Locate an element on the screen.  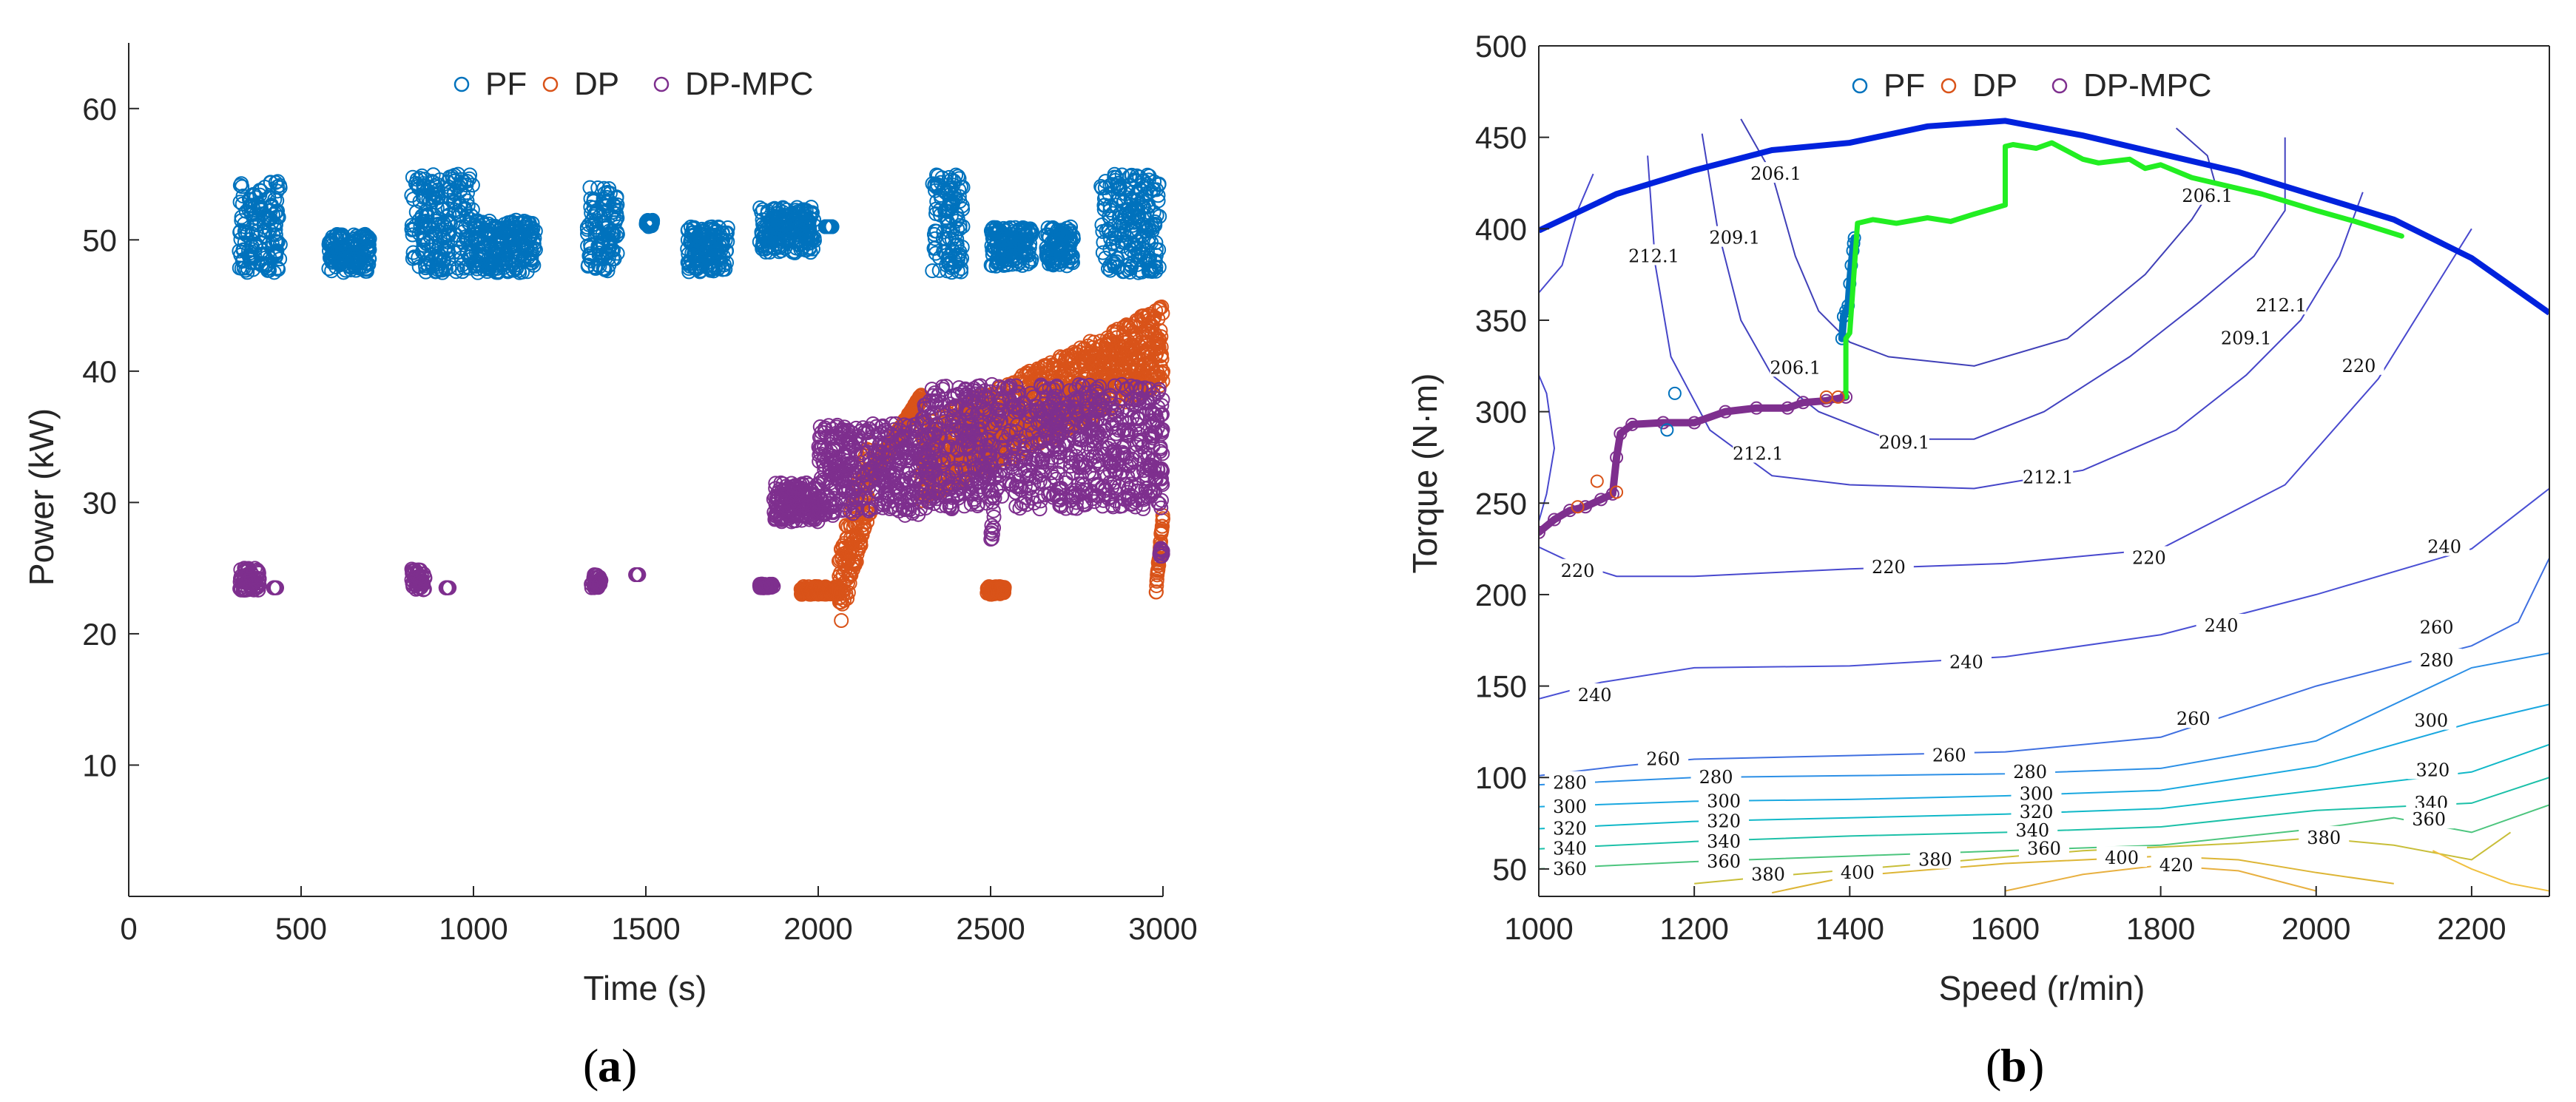
scatter-point-dp is located at coordinates (841, 620).